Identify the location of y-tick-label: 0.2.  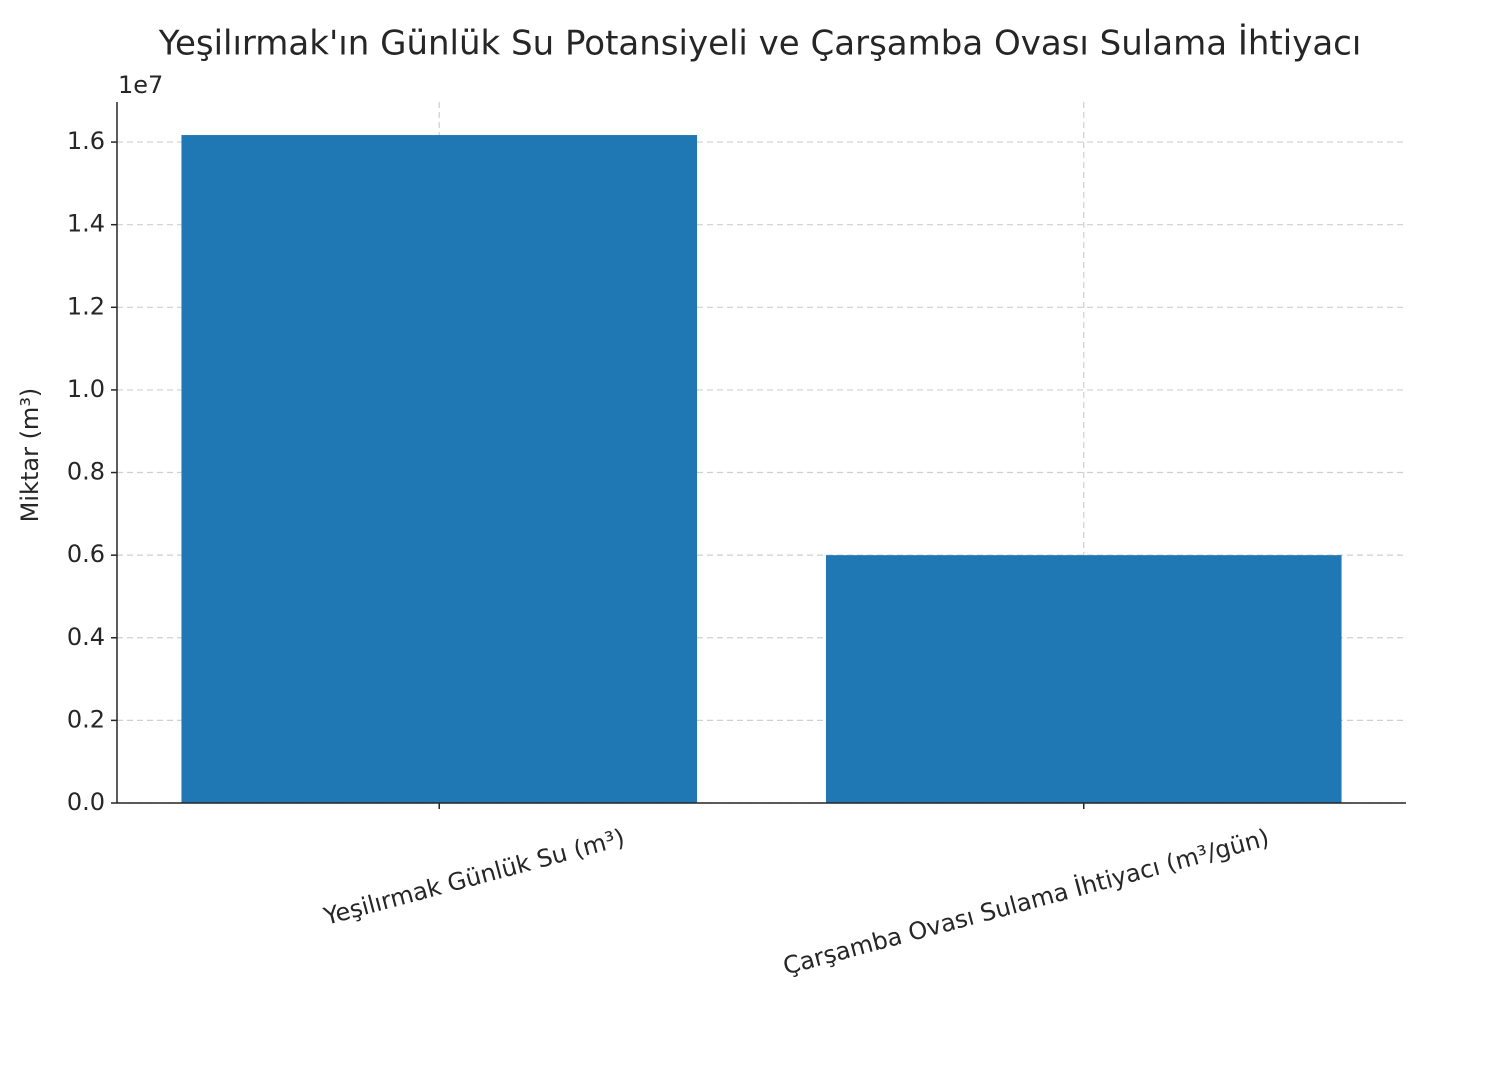
(86, 719).